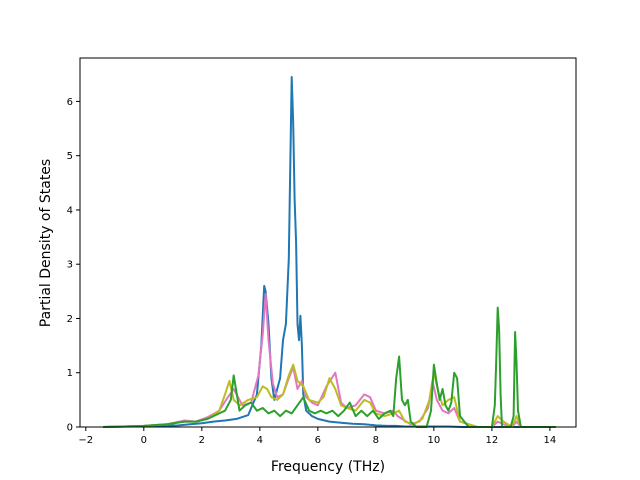  I want to click on x-tick-label: 6, so click(318, 440).